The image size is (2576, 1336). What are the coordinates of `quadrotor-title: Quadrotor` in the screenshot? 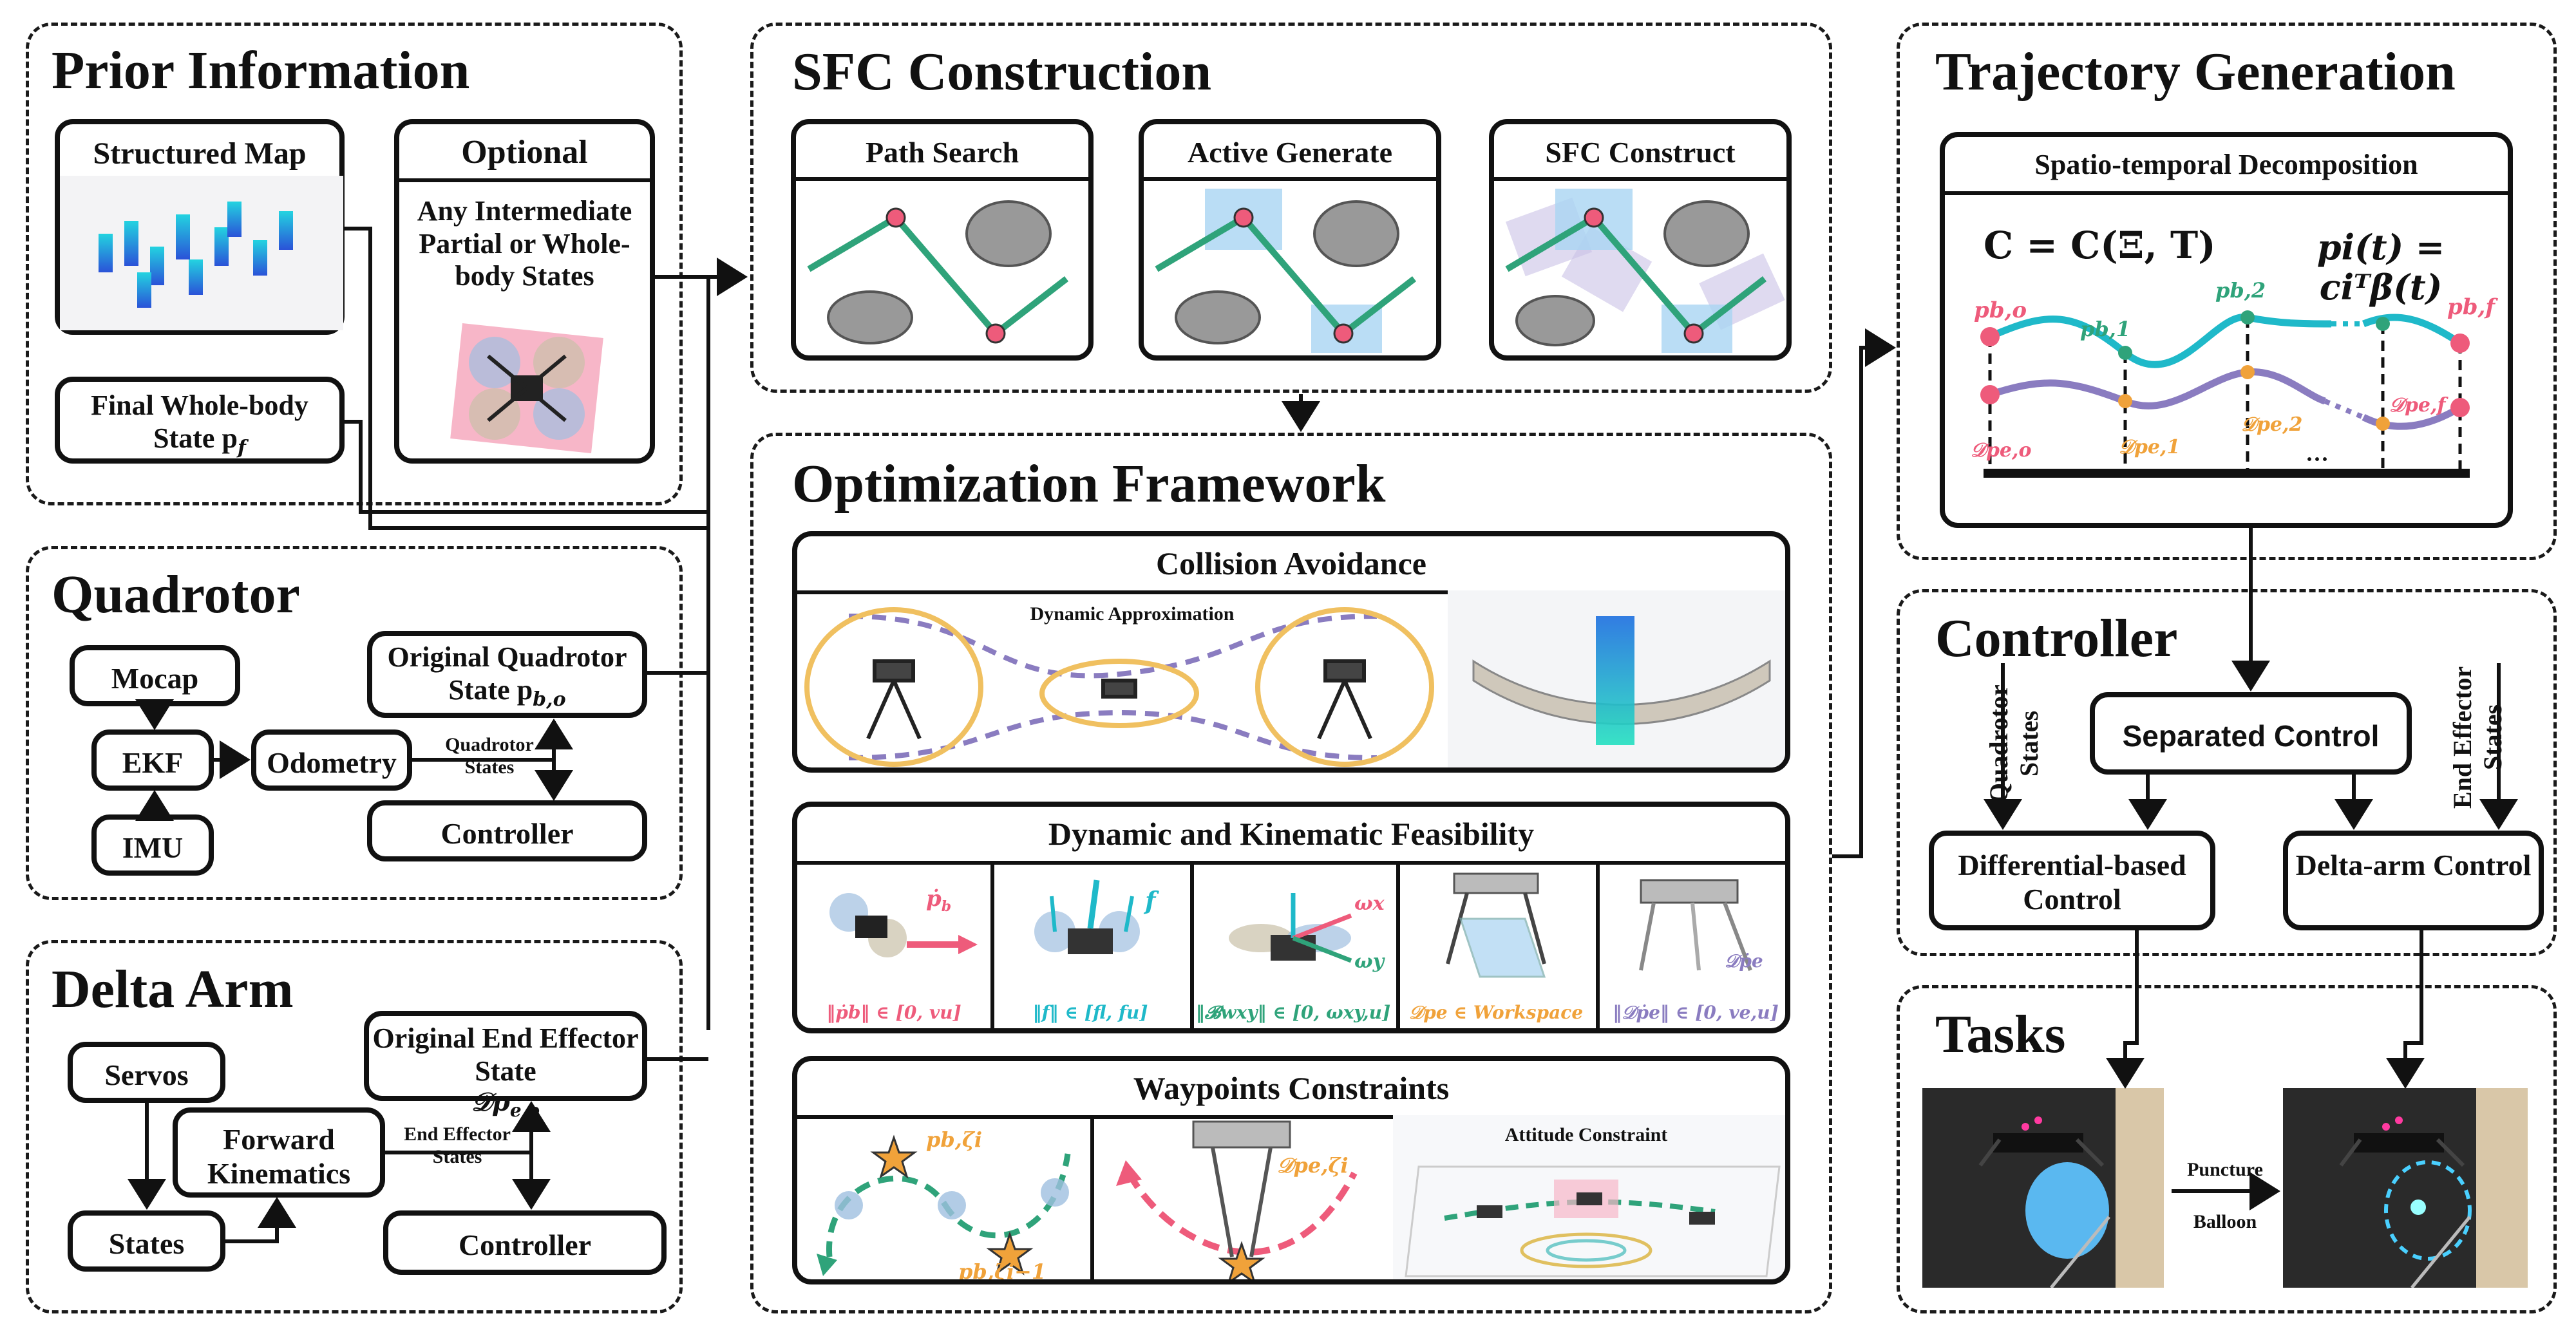 It's located at (176, 595).